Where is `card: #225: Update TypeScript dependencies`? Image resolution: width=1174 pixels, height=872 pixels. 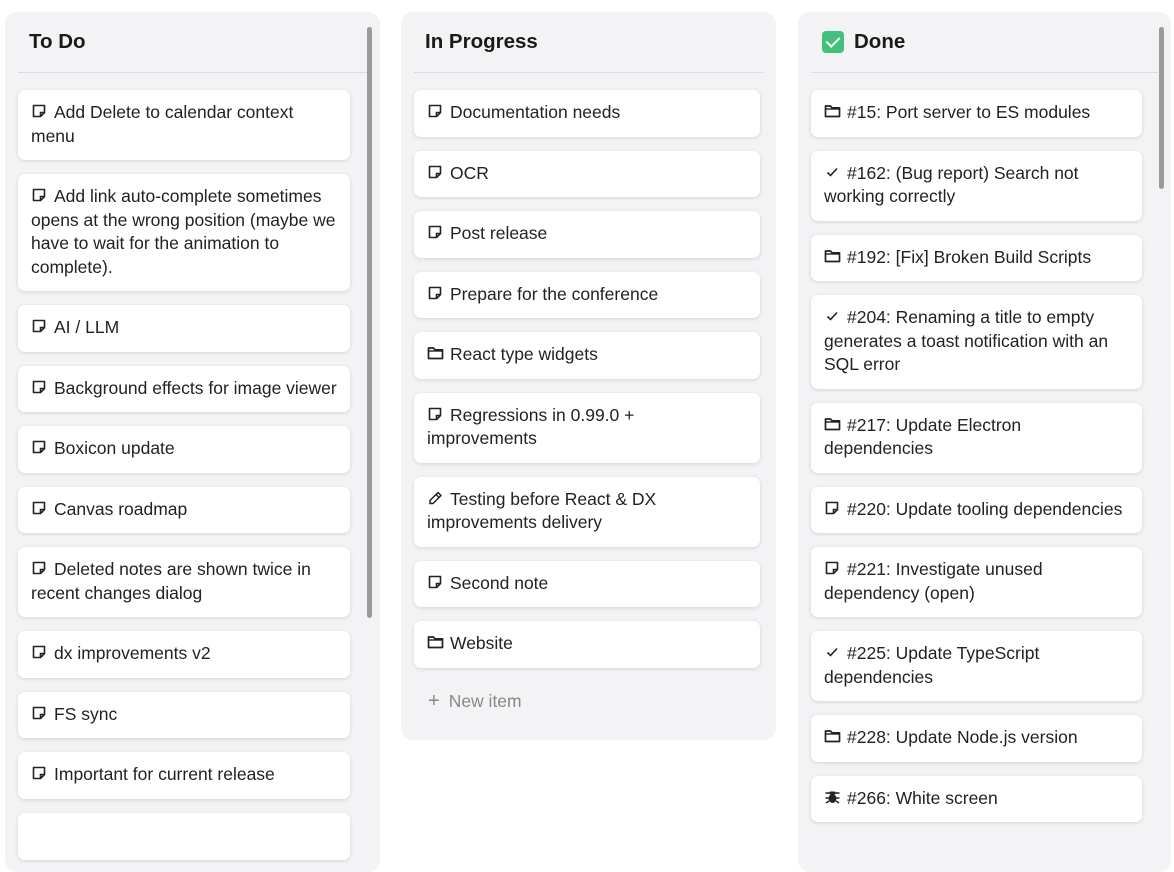 card: #225: Update TypeScript dependencies is located at coordinates (976, 666).